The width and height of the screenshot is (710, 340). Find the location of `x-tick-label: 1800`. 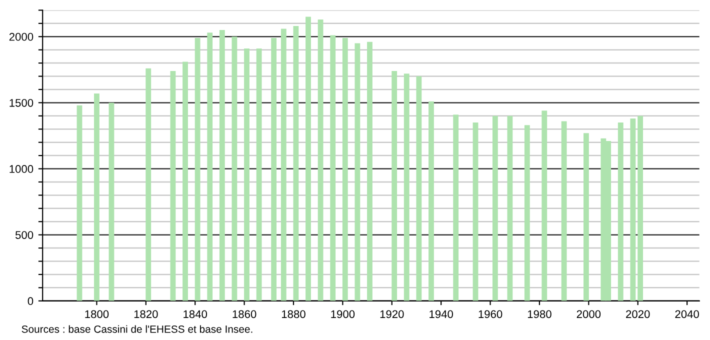

x-tick-label: 1800 is located at coordinates (97, 314).